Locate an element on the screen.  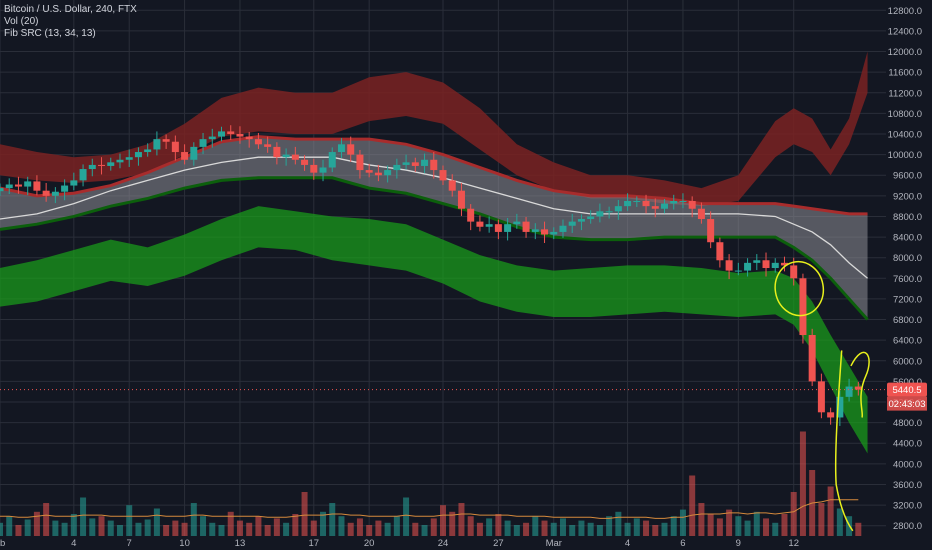
symbol-title: Bitcoin / U.S. Dollar, 240, FTX is located at coordinates (70, 9).